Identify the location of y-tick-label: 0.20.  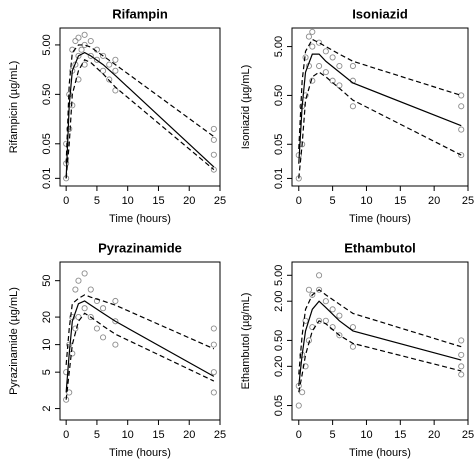
(279, 366).